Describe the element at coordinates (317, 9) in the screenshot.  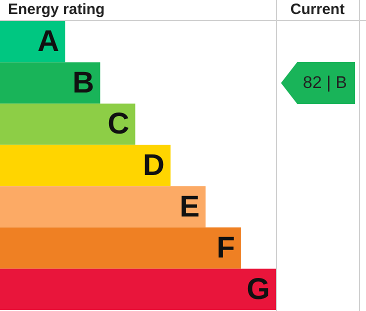
I see `text: Current` at that location.